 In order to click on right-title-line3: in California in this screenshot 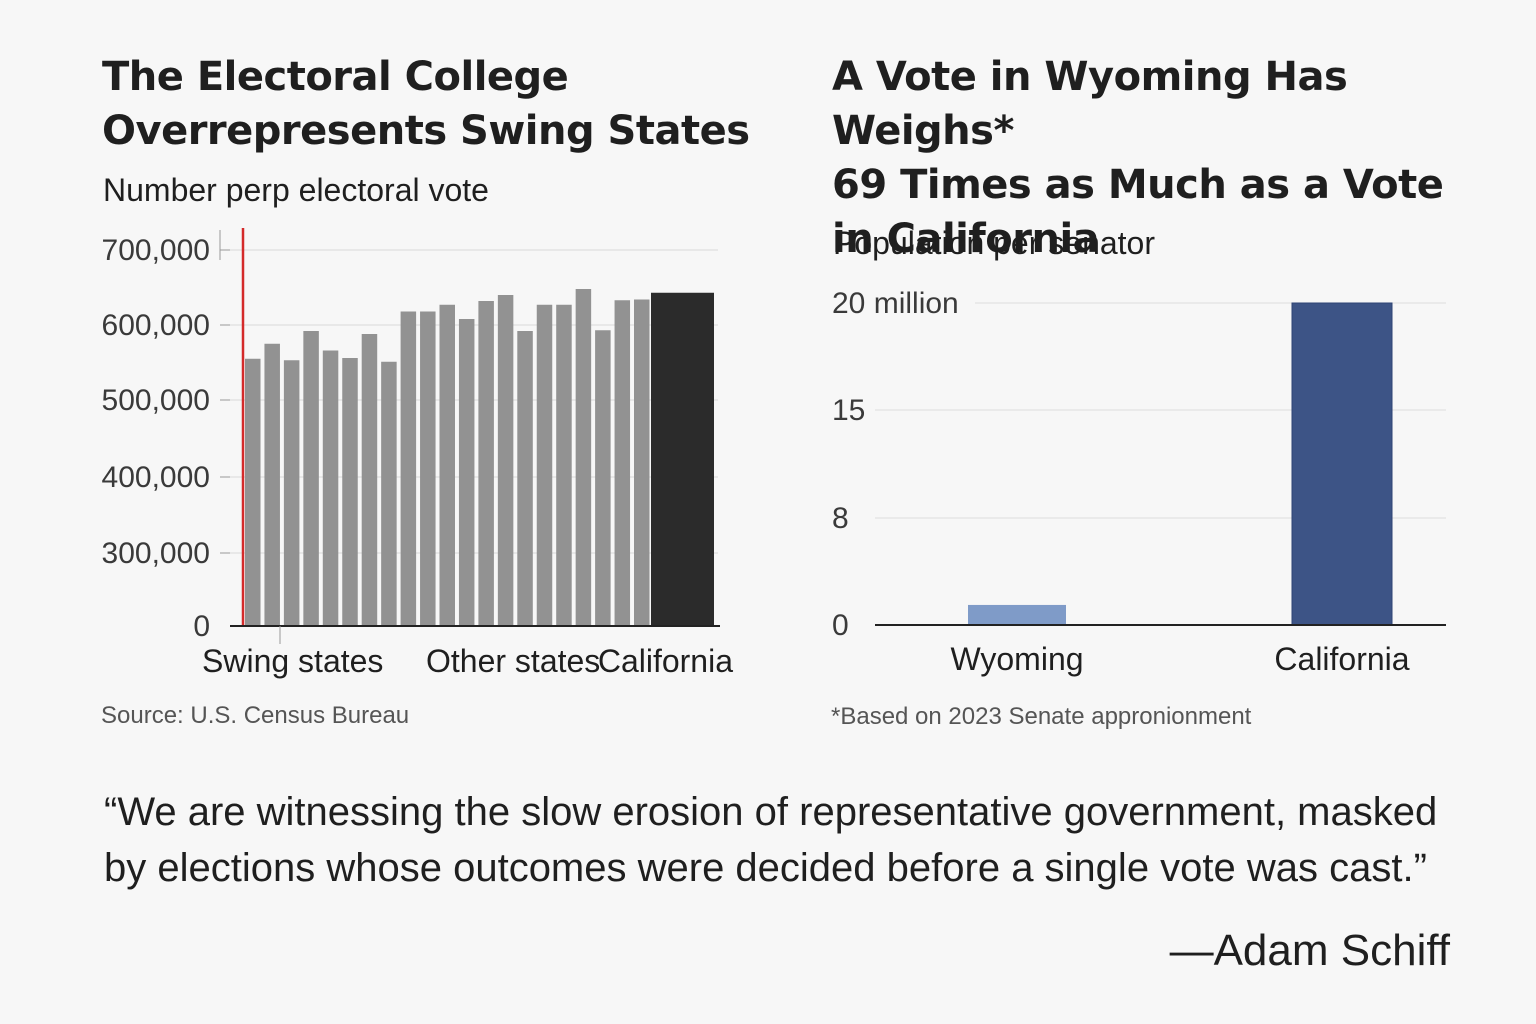, I will do `click(966, 239)`.